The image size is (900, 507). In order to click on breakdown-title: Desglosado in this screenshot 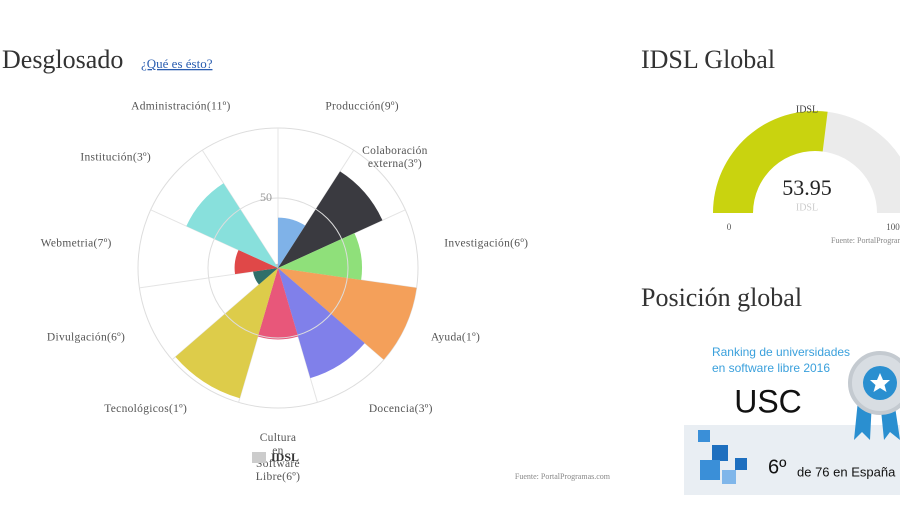, I will do `click(62, 59)`.